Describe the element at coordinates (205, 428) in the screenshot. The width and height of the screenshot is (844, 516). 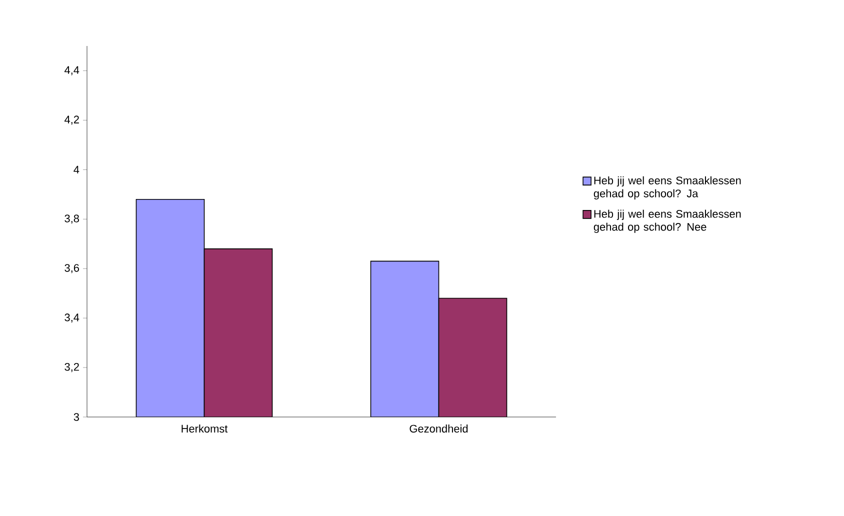
I see `x-tick-label: Herkomst` at that location.